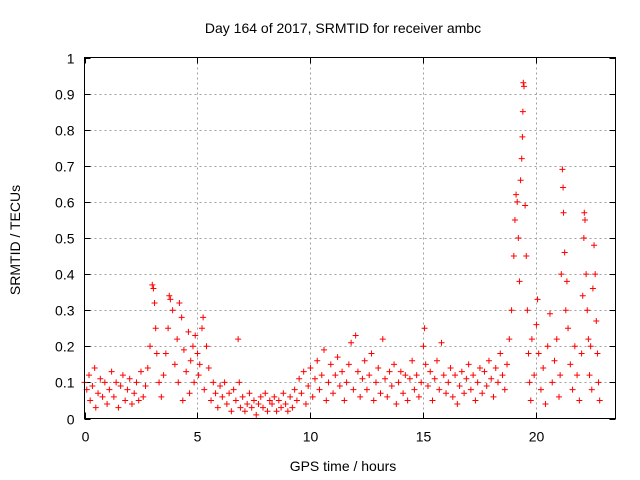 The height and width of the screenshot is (480, 640). I want to click on x-axis-label: GPS time / hours, so click(343, 466).